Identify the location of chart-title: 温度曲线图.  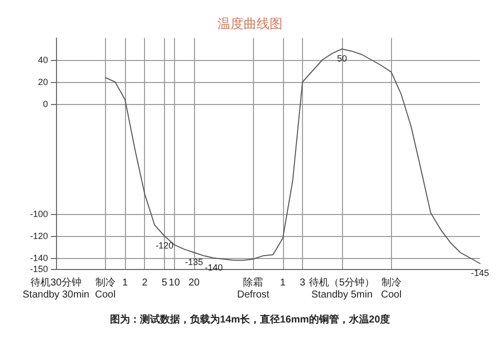
(250, 23).